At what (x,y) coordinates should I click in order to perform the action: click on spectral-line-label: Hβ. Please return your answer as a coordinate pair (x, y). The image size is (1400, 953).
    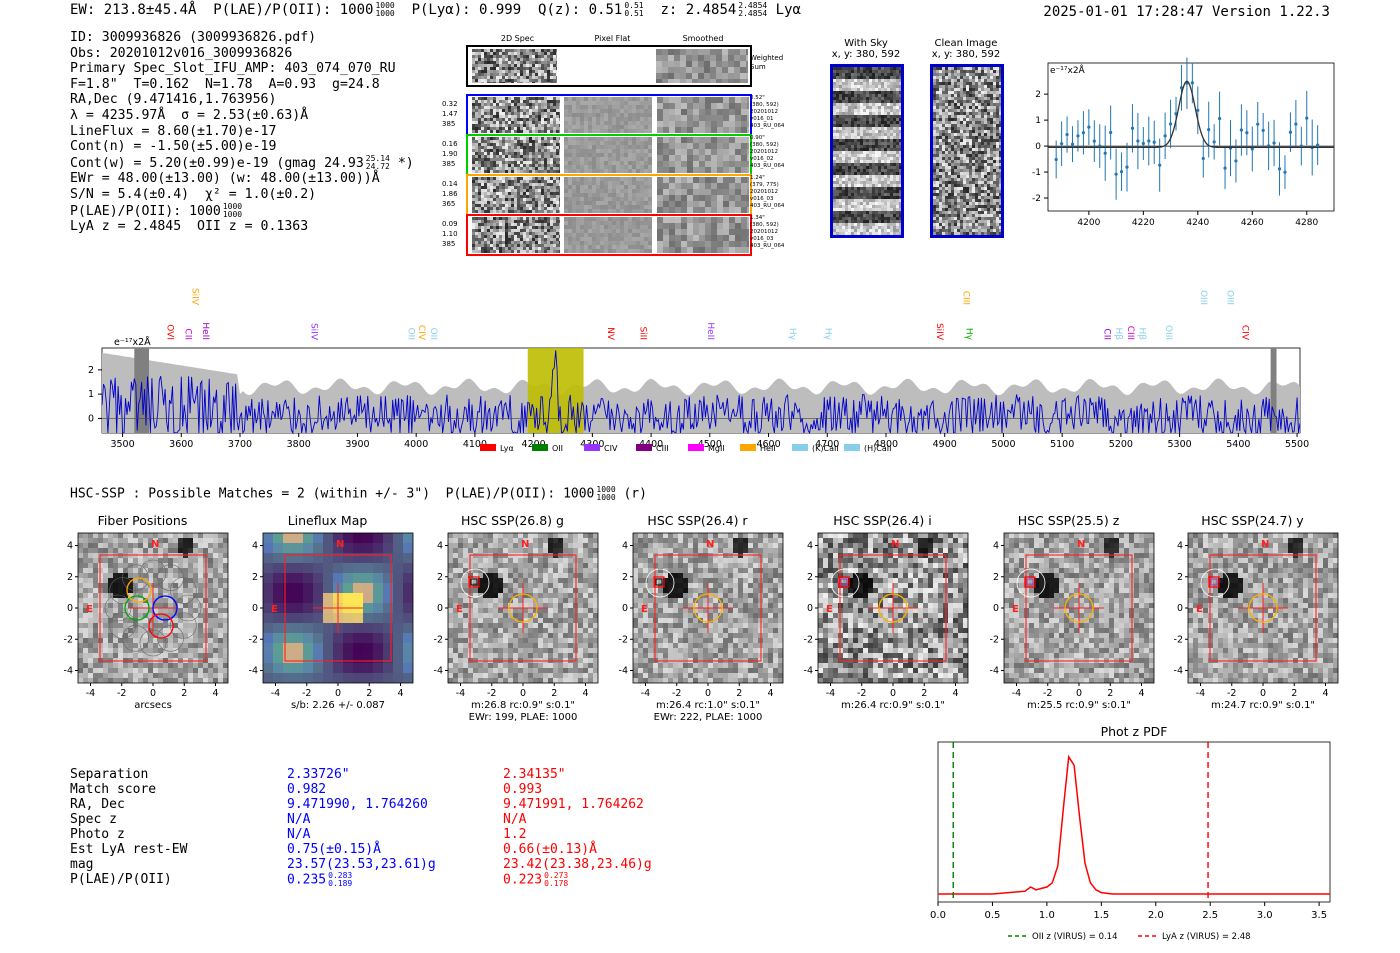
    Looking at the image, I should click on (1142, 333).